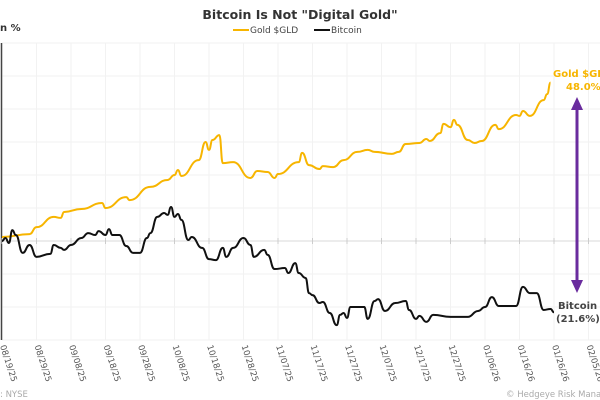 This screenshot has width=600, height=400. I want to click on x-tick-label: 01/26/26, so click(559, 363).